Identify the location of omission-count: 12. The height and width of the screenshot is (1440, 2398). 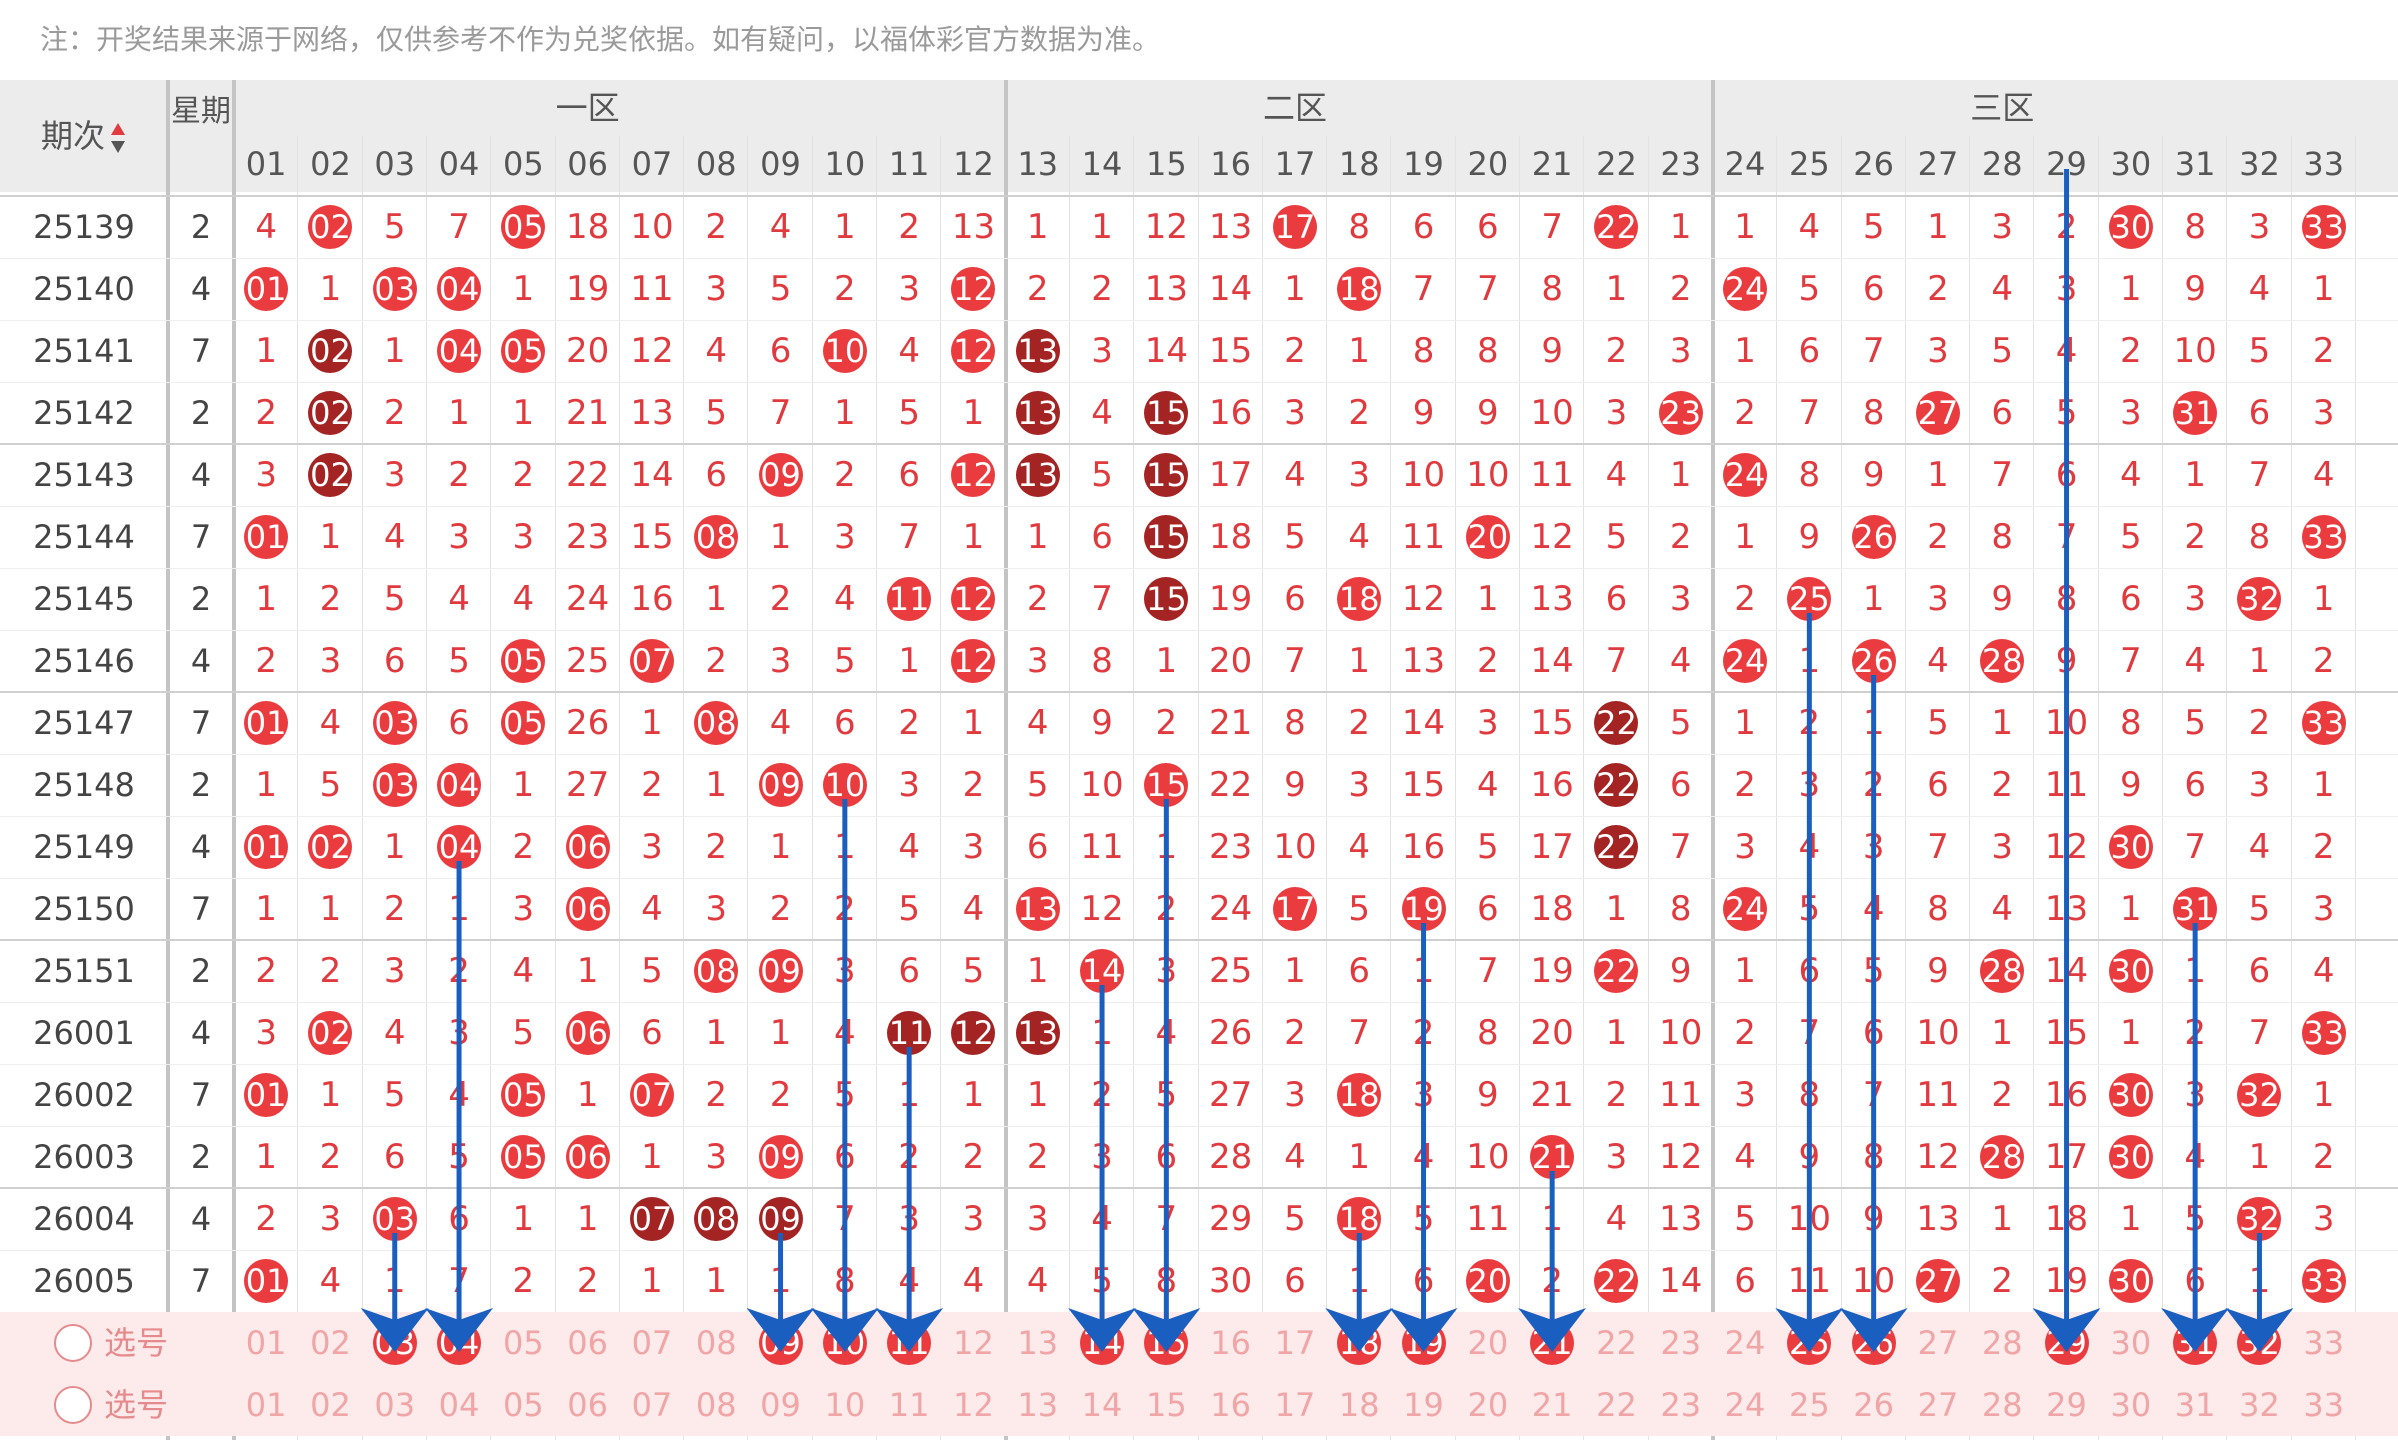
(1681, 1157).